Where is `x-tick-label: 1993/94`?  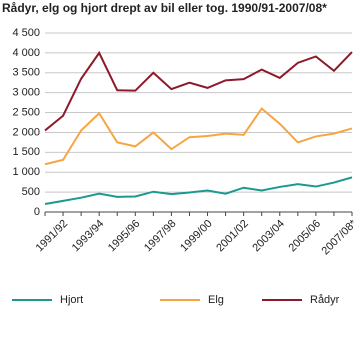 x-tick-label: 1993/94 is located at coordinates (88, 236).